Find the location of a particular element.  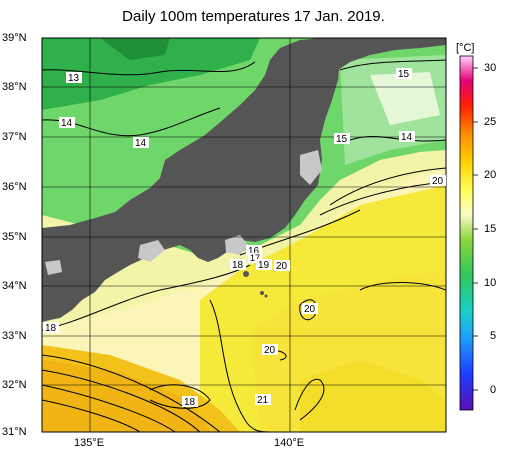

lat-label: 32°N is located at coordinates (14, 385).